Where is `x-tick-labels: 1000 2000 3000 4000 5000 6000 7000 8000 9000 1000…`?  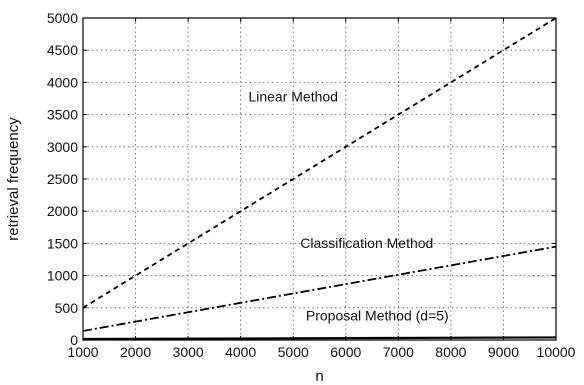
x-tick-labels: 1000 2000 3000 4000 5000 6000 7000 8000 9000 1000… is located at coordinates (321, 352).